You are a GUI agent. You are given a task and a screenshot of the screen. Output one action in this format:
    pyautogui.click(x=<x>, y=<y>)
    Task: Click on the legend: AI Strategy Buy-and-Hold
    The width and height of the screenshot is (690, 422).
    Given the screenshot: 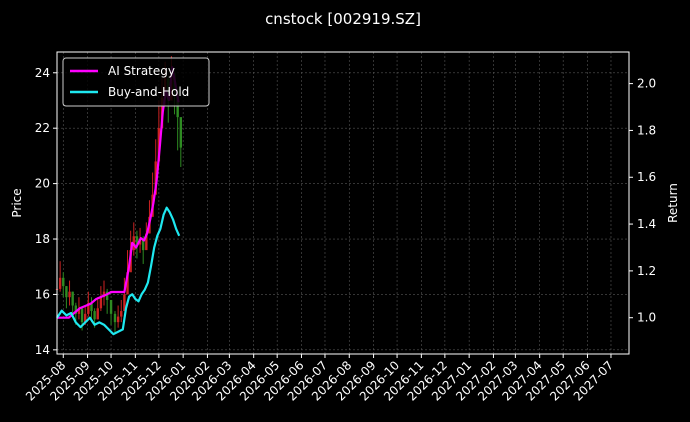 What is the action you would take?
    pyautogui.click(x=136, y=82)
    